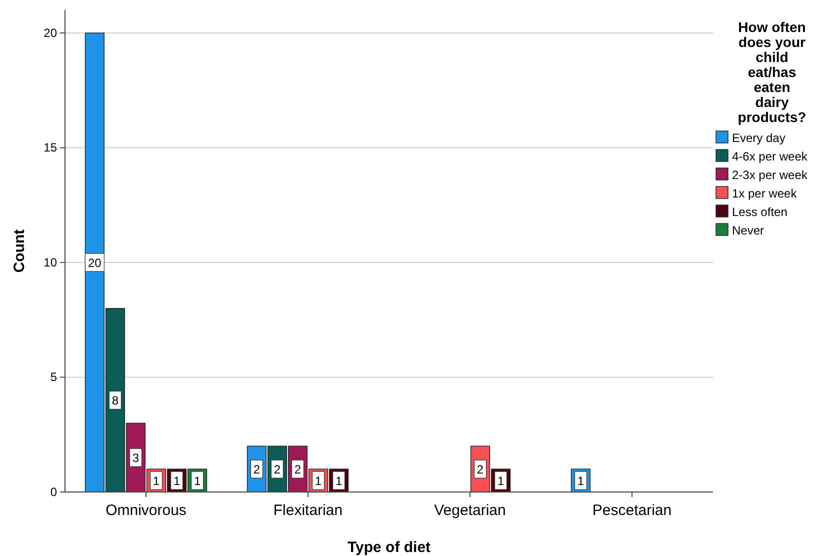  I want to click on x-tick-label: Flexitarian, so click(308, 510).